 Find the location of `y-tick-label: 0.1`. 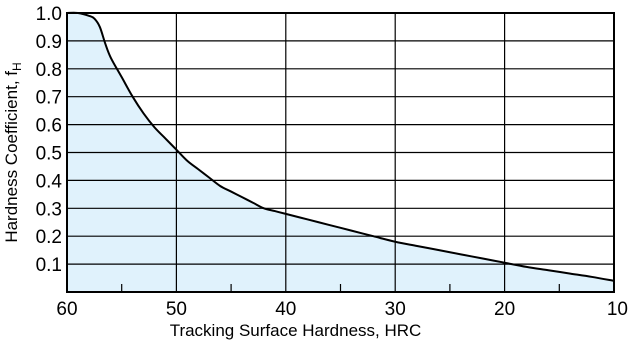

y-tick-label: 0.1 is located at coordinates (49, 265).